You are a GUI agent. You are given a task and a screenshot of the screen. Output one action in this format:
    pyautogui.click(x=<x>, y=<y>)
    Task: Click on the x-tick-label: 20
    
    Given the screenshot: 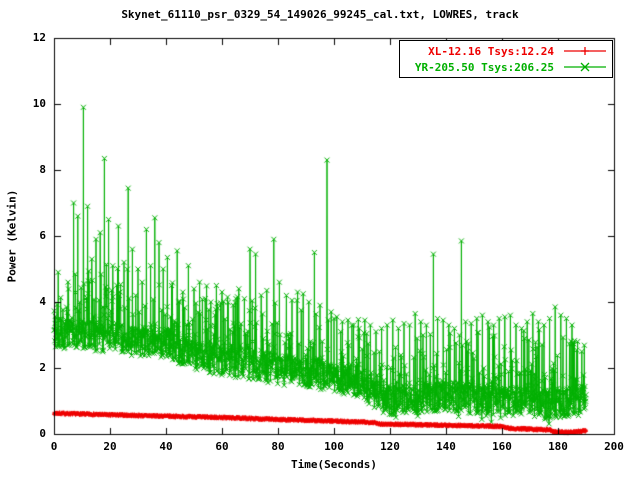 What is the action you would take?
    pyautogui.click(x=110, y=446)
    